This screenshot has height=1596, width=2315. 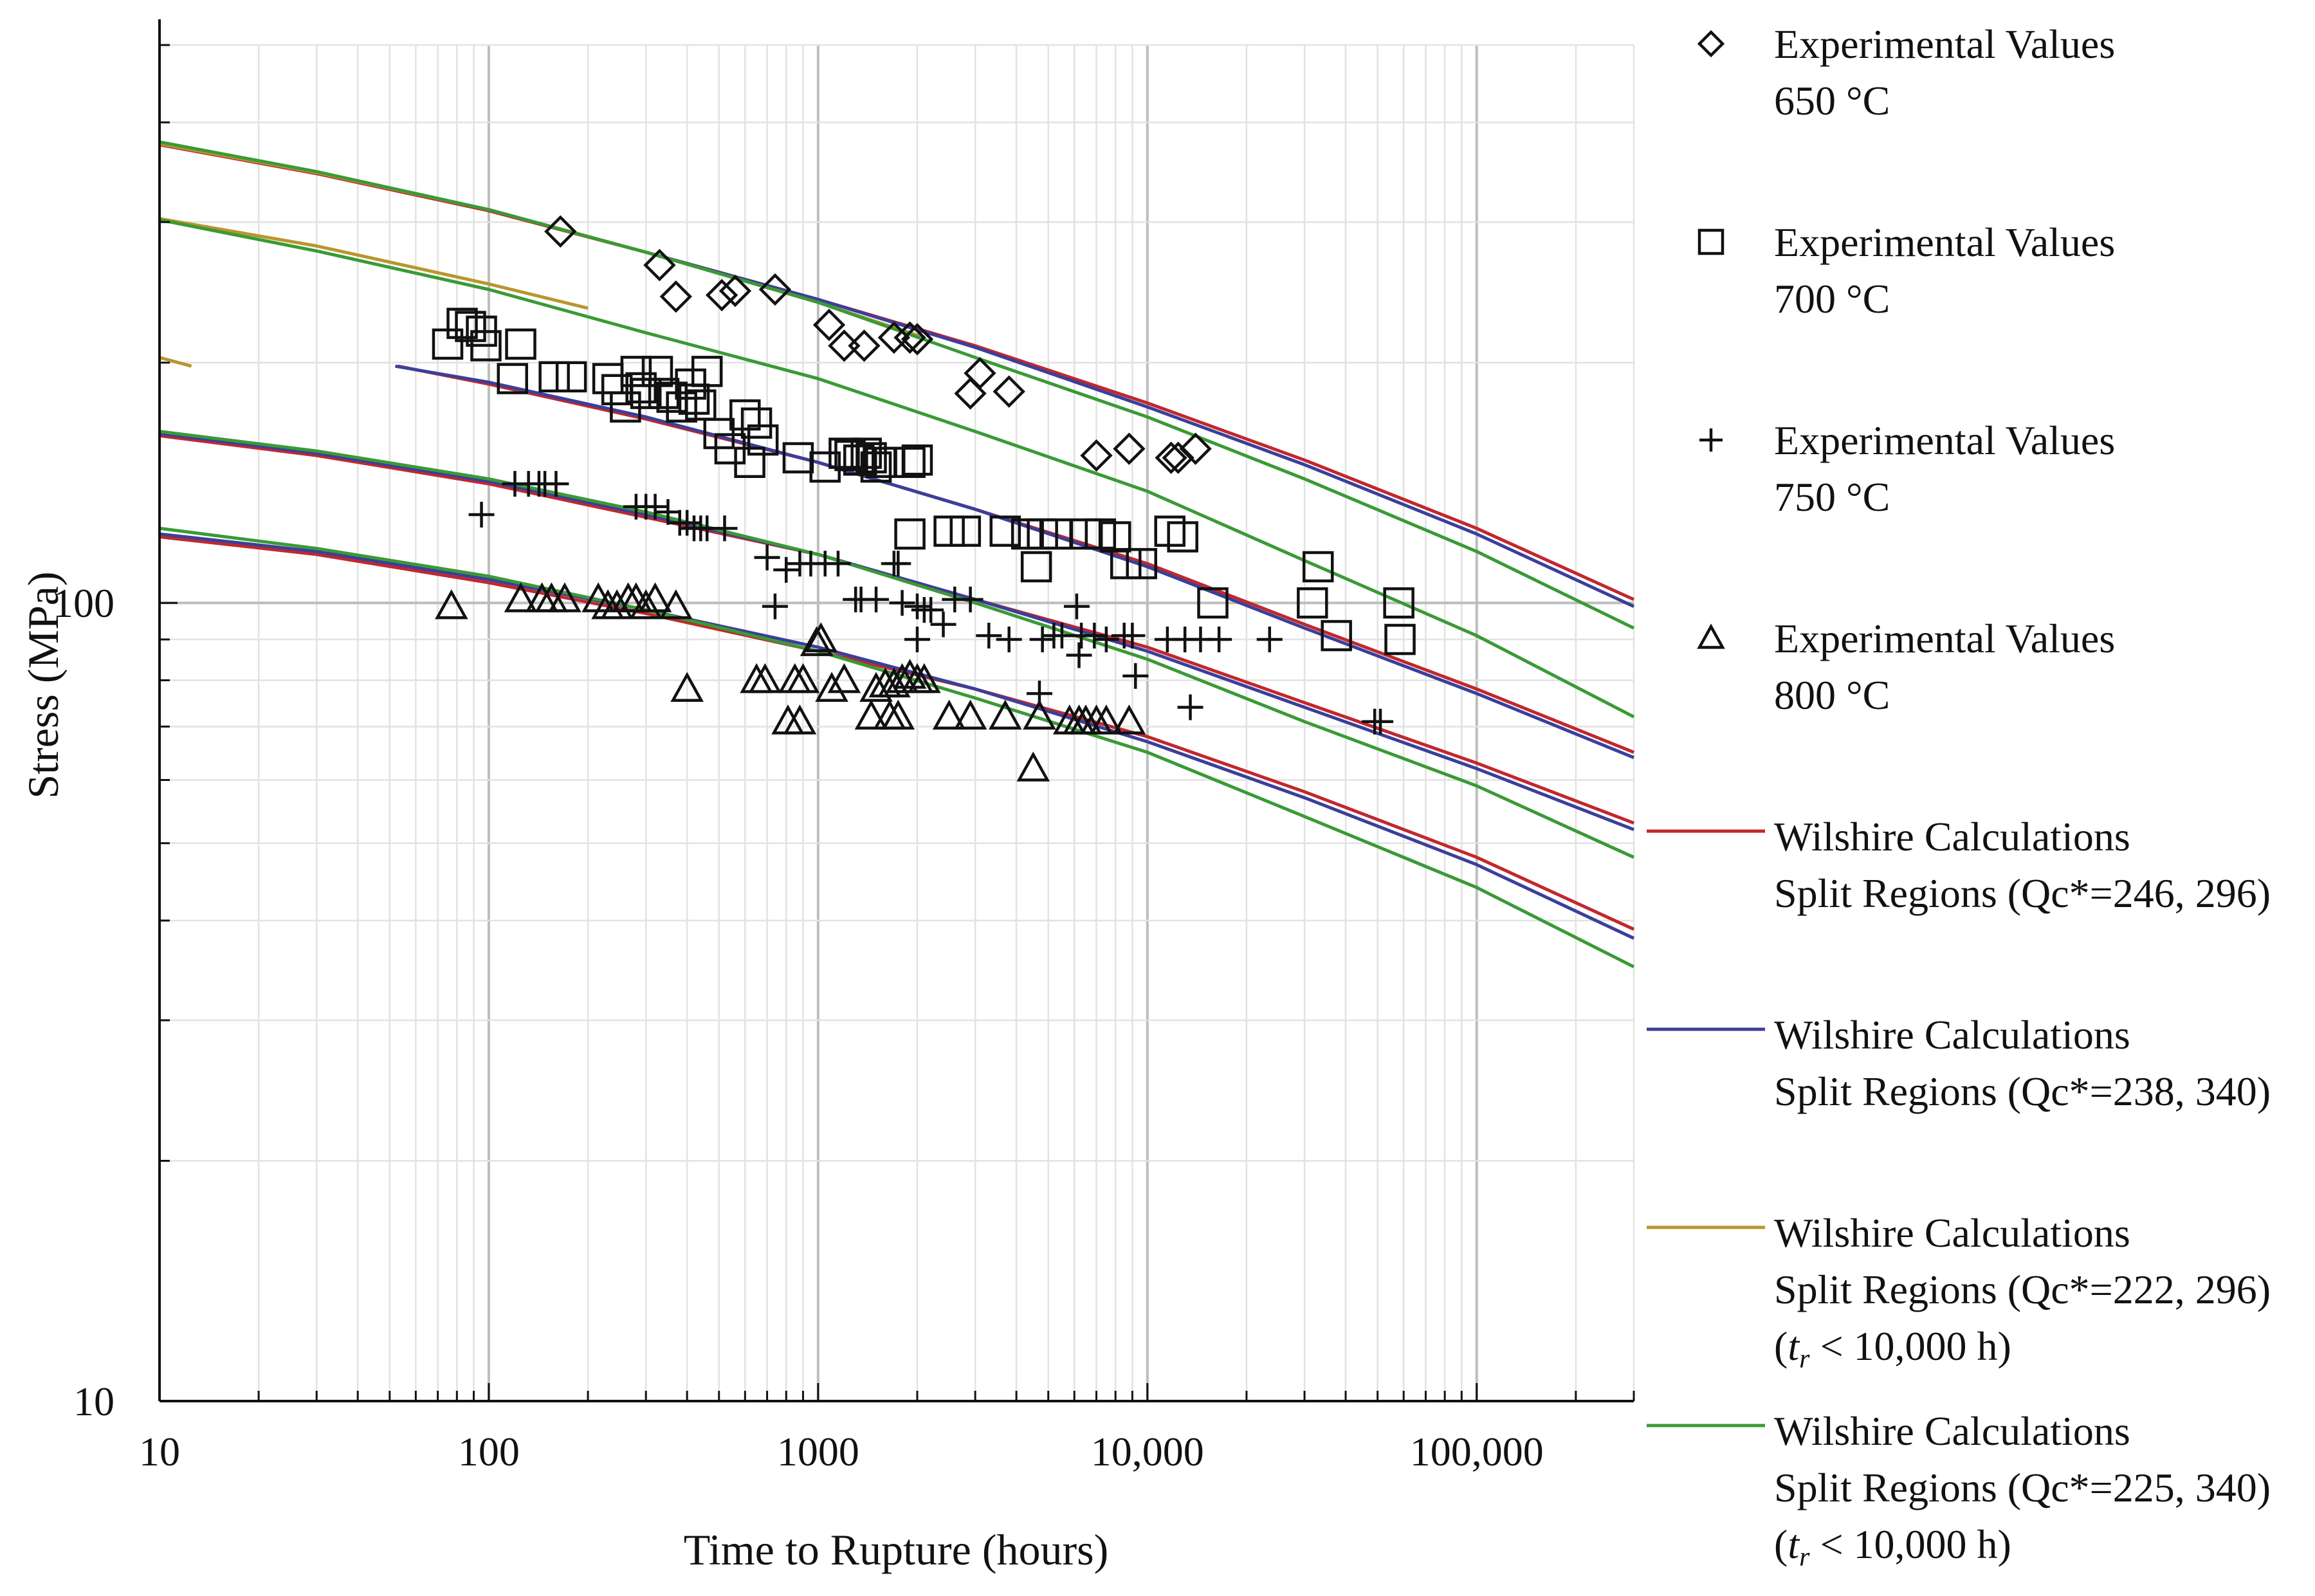 I want to click on legend-label: 750 °C, so click(x=1832, y=497).